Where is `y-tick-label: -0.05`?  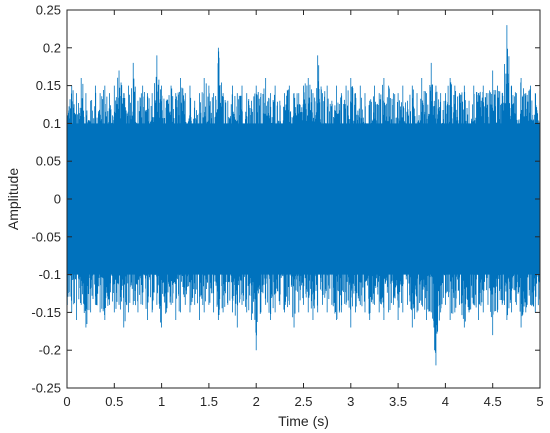 y-tick-label: -0.05 is located at coordinates (46, 236).